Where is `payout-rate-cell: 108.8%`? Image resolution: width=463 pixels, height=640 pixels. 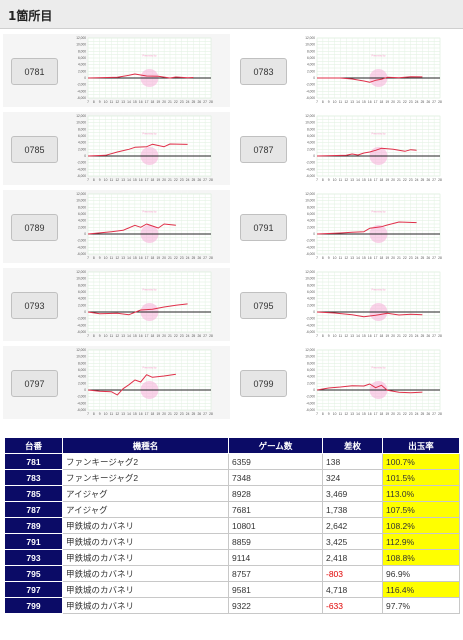
payout-rate-cell: 108.8% is located at coordinates (421, 557).